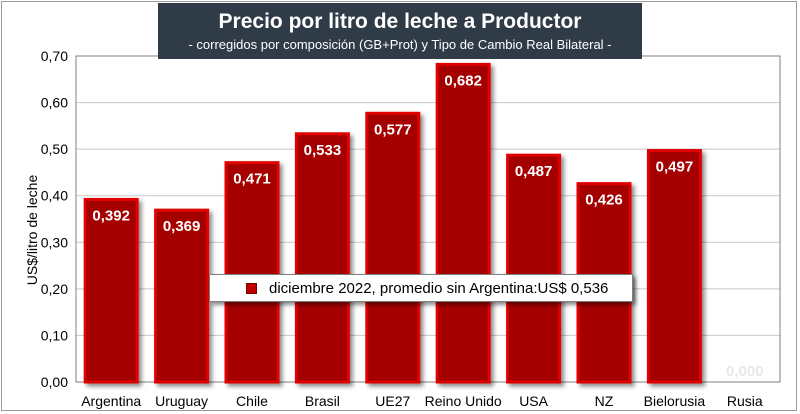  Describe the element at coordinates (604, 401) in the screenshot. I see `x-tick-label: NZ` at that location.